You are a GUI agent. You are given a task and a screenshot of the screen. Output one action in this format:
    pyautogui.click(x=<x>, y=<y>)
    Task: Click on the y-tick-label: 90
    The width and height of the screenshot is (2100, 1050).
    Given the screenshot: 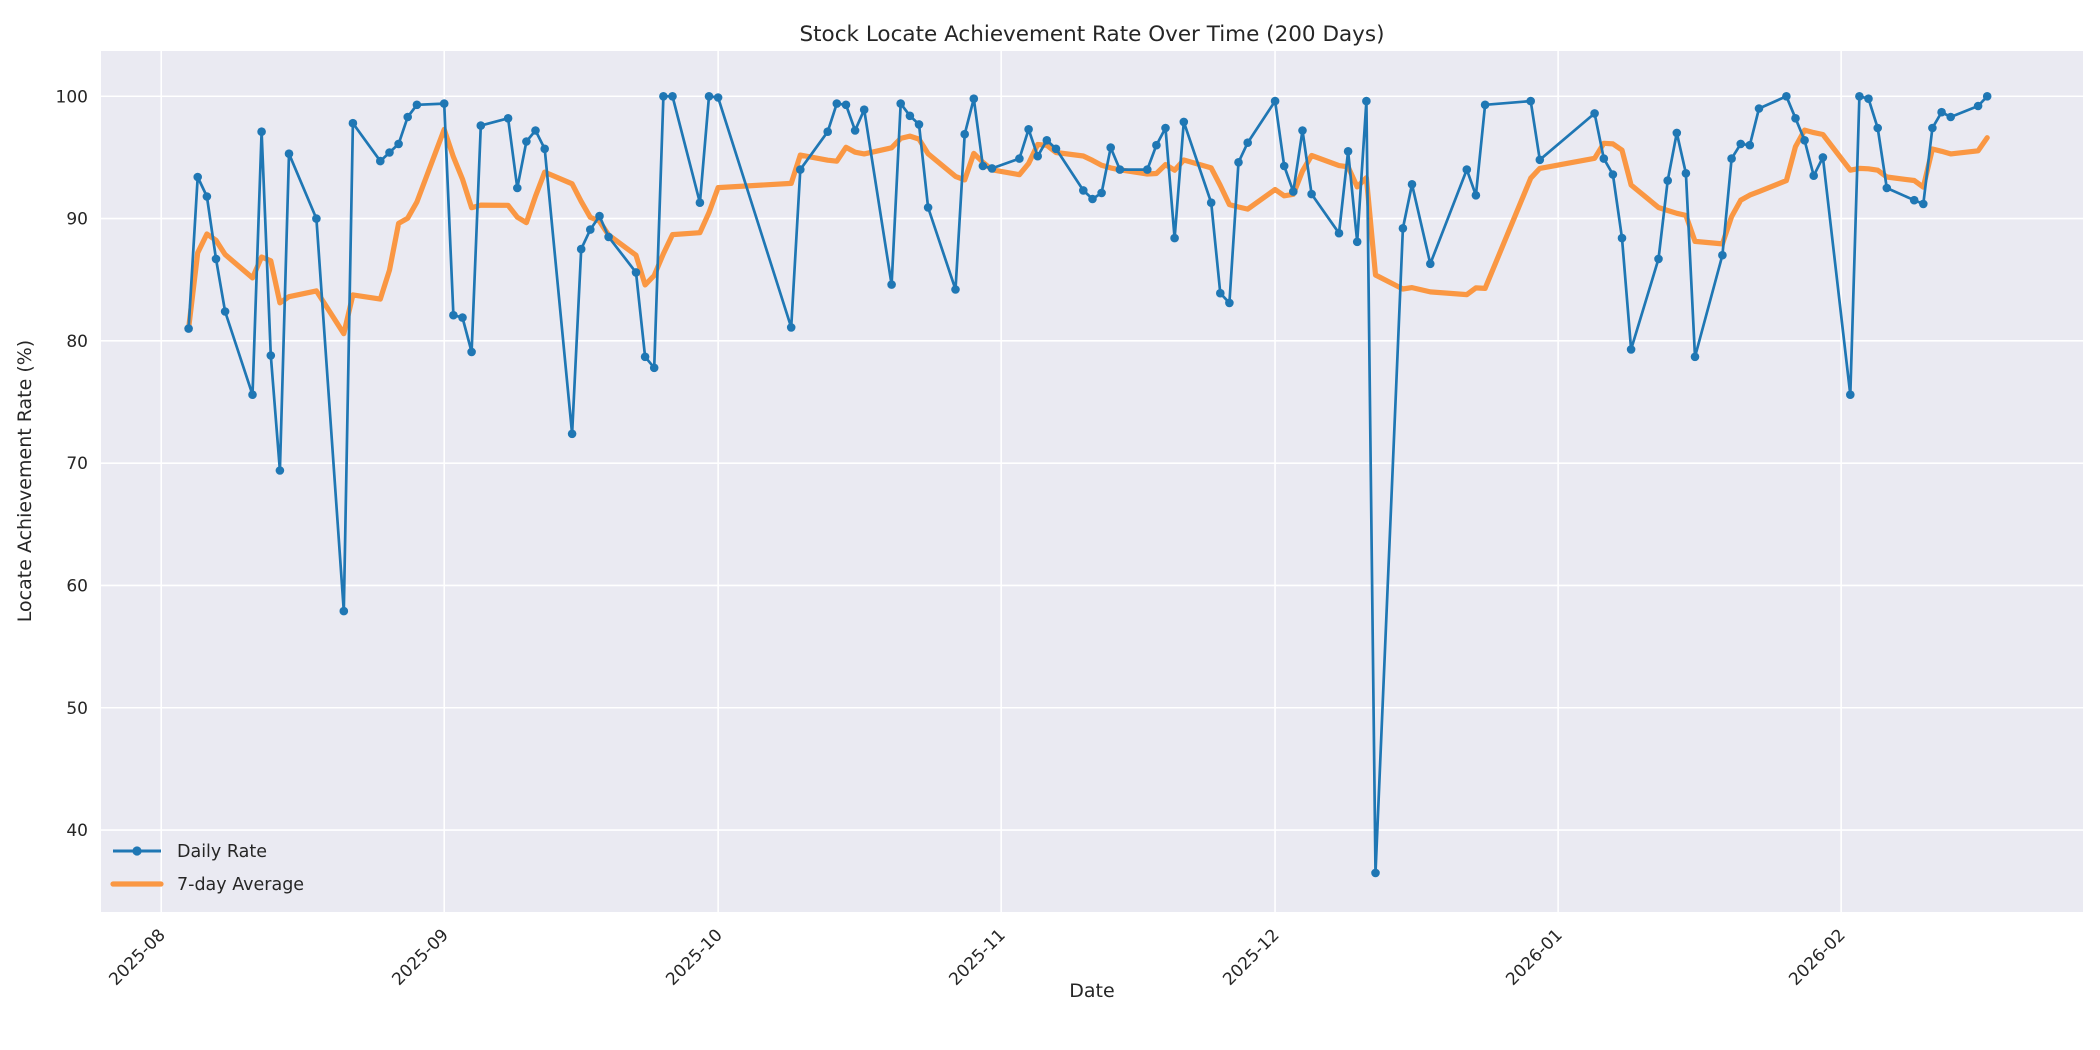 What is the action you would take?
    pyautogui.click(x=77, y=220)
    